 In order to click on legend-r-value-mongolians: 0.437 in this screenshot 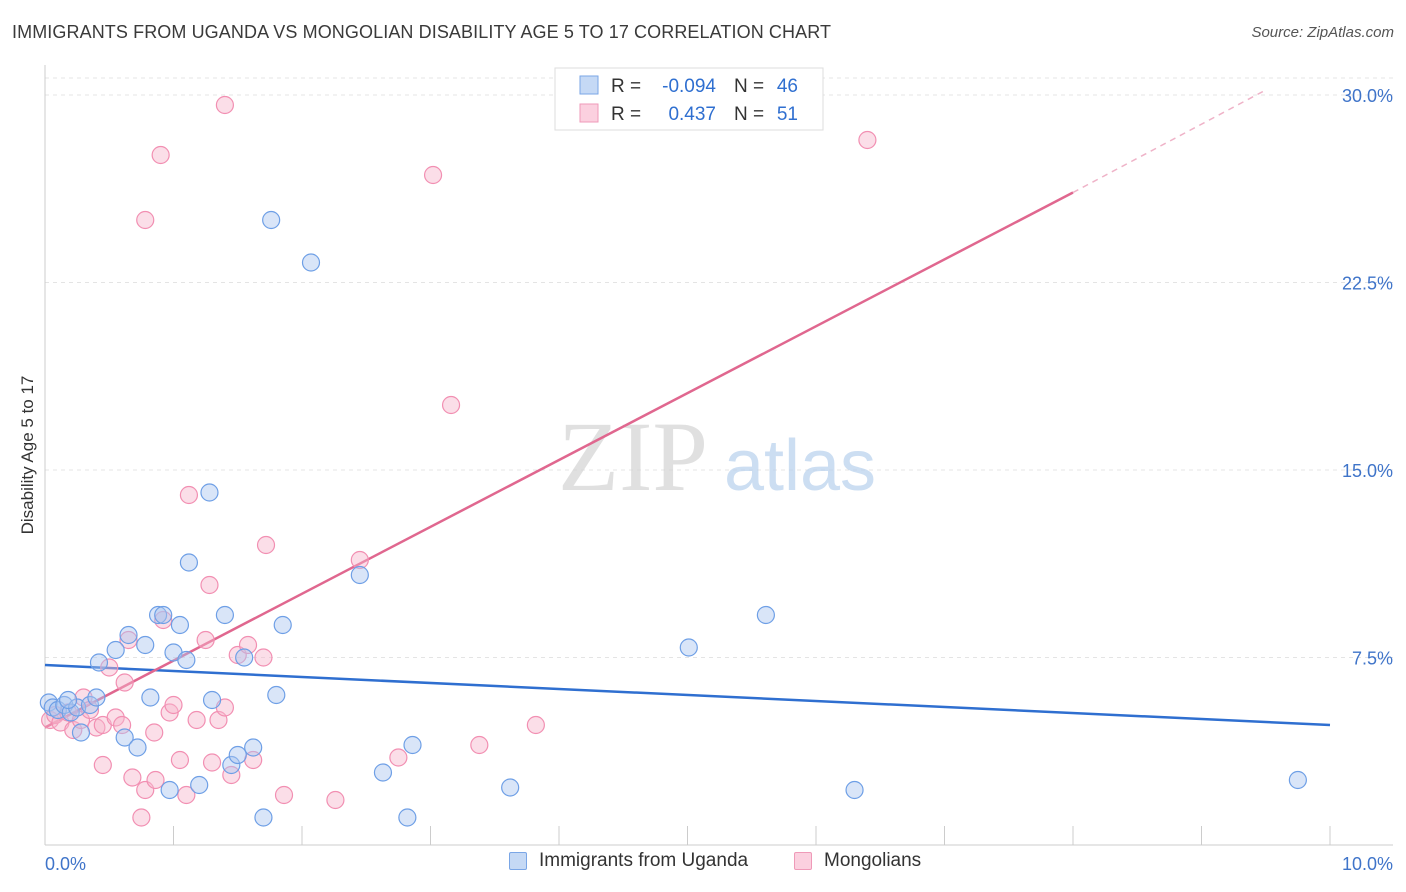, I will do `click(692, 114)`.